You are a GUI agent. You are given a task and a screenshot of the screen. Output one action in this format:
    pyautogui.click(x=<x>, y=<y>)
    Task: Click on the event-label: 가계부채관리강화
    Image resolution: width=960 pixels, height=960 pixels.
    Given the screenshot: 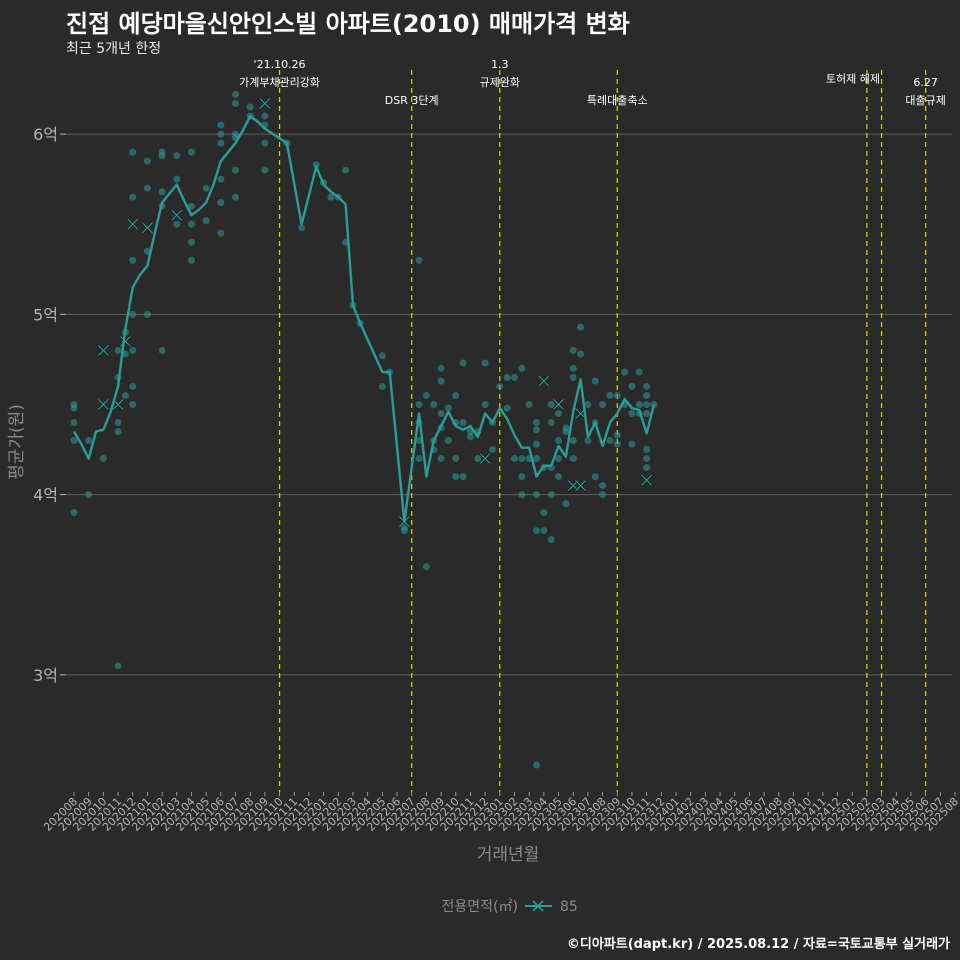 What is the action you would take?
    pyautogui.click(x=279, y=82)
    